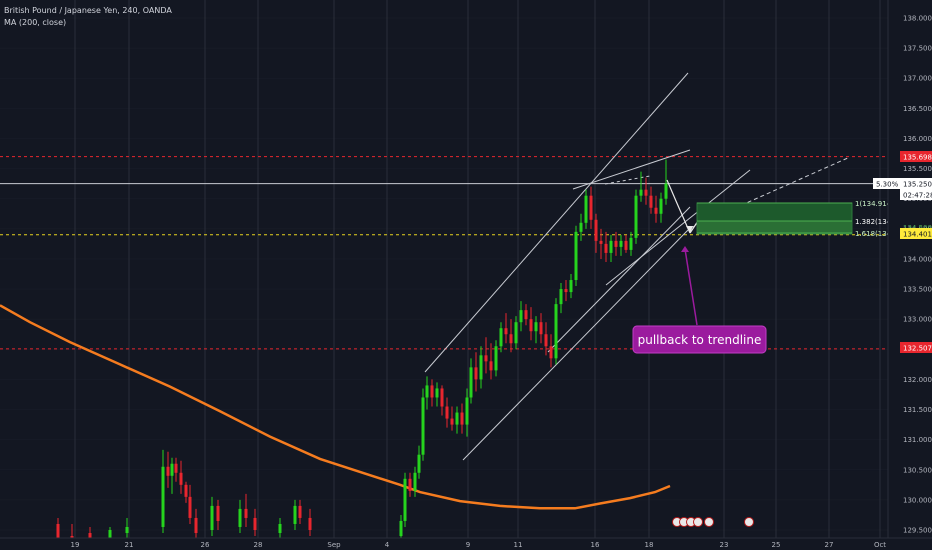 The image size is (932, 550). I want to click on event-markers, so click(713, 522).